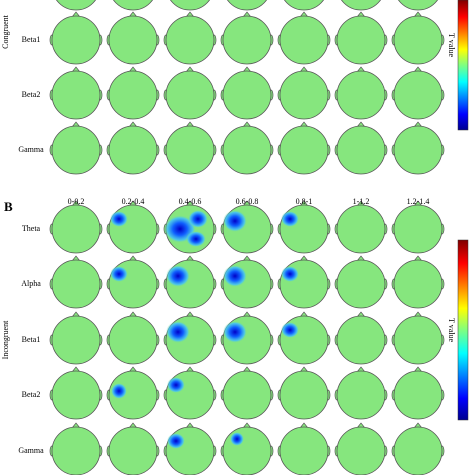  Describe the element at coordinates (133, 201) in the screenshot. I see `column-label: 0.2-0.4` at that location.